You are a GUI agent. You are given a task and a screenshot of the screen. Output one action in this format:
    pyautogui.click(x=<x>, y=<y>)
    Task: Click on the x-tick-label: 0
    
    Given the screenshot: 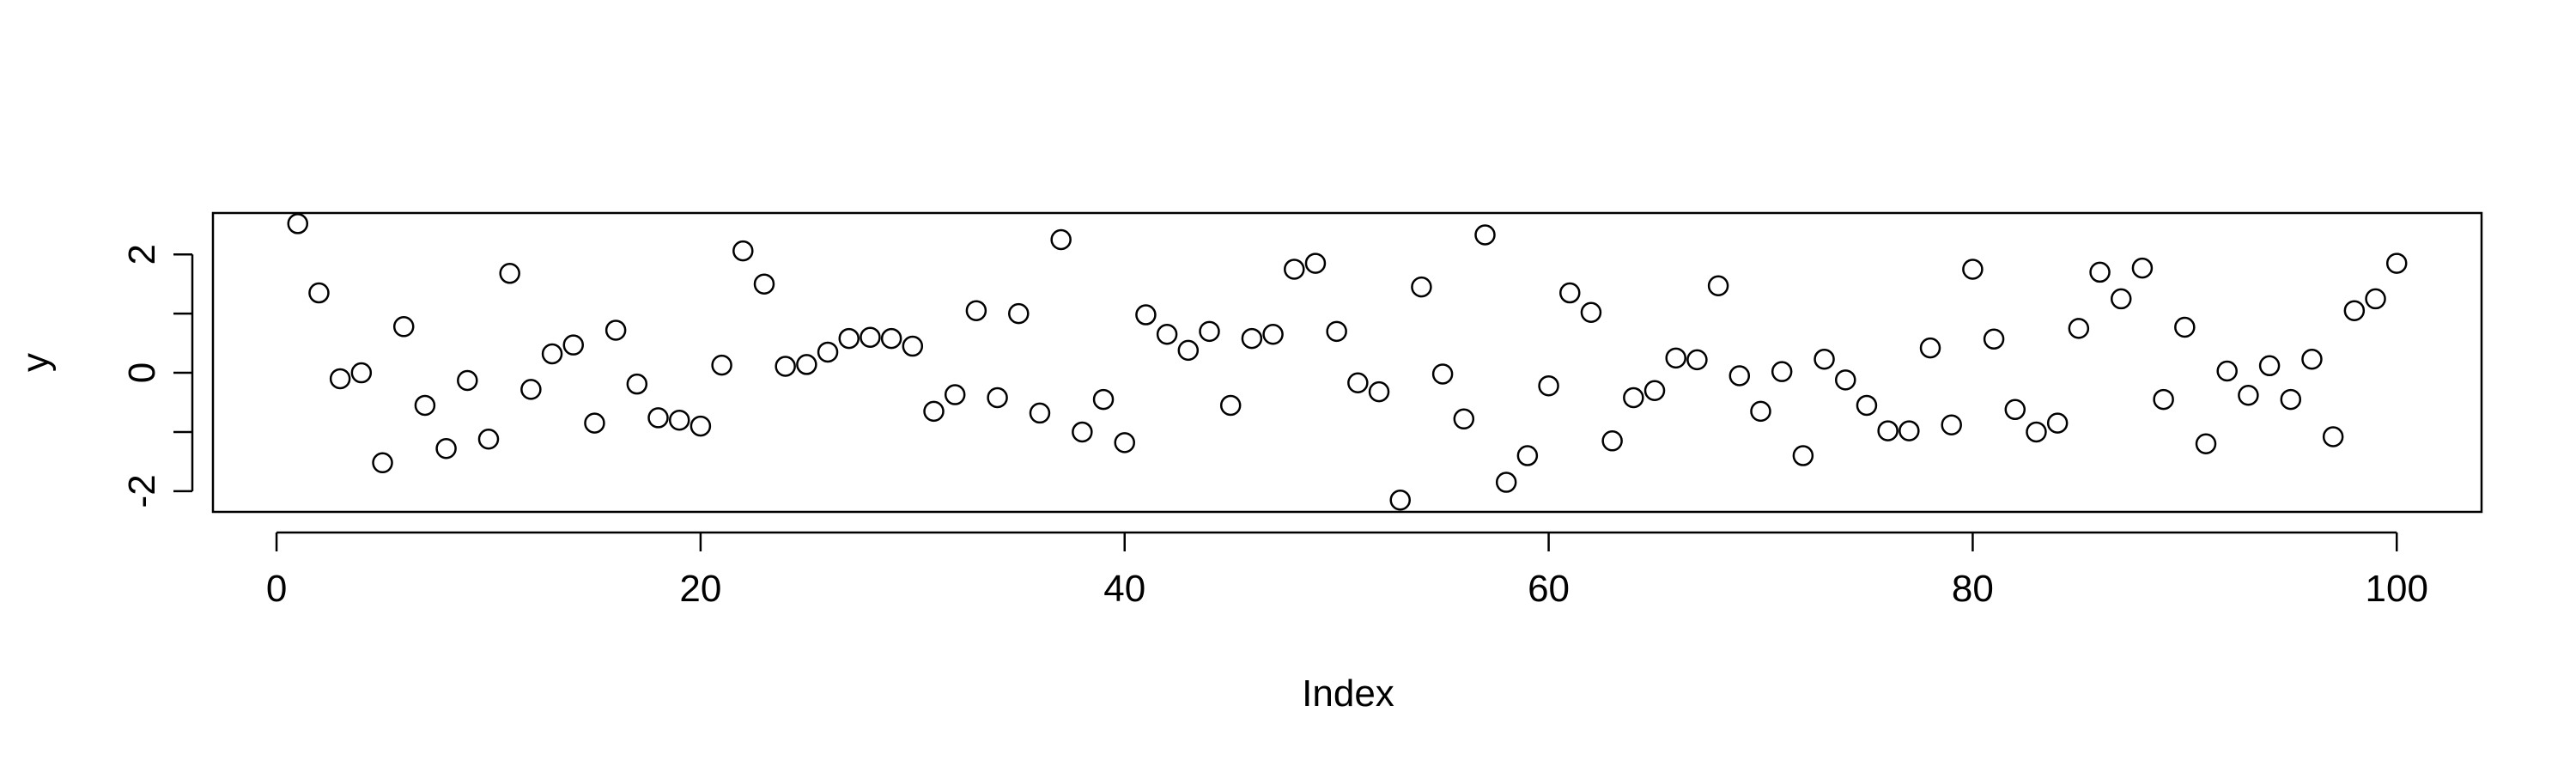 What is the action you would take?
    pyautogui.click(x=276, y=589)
    